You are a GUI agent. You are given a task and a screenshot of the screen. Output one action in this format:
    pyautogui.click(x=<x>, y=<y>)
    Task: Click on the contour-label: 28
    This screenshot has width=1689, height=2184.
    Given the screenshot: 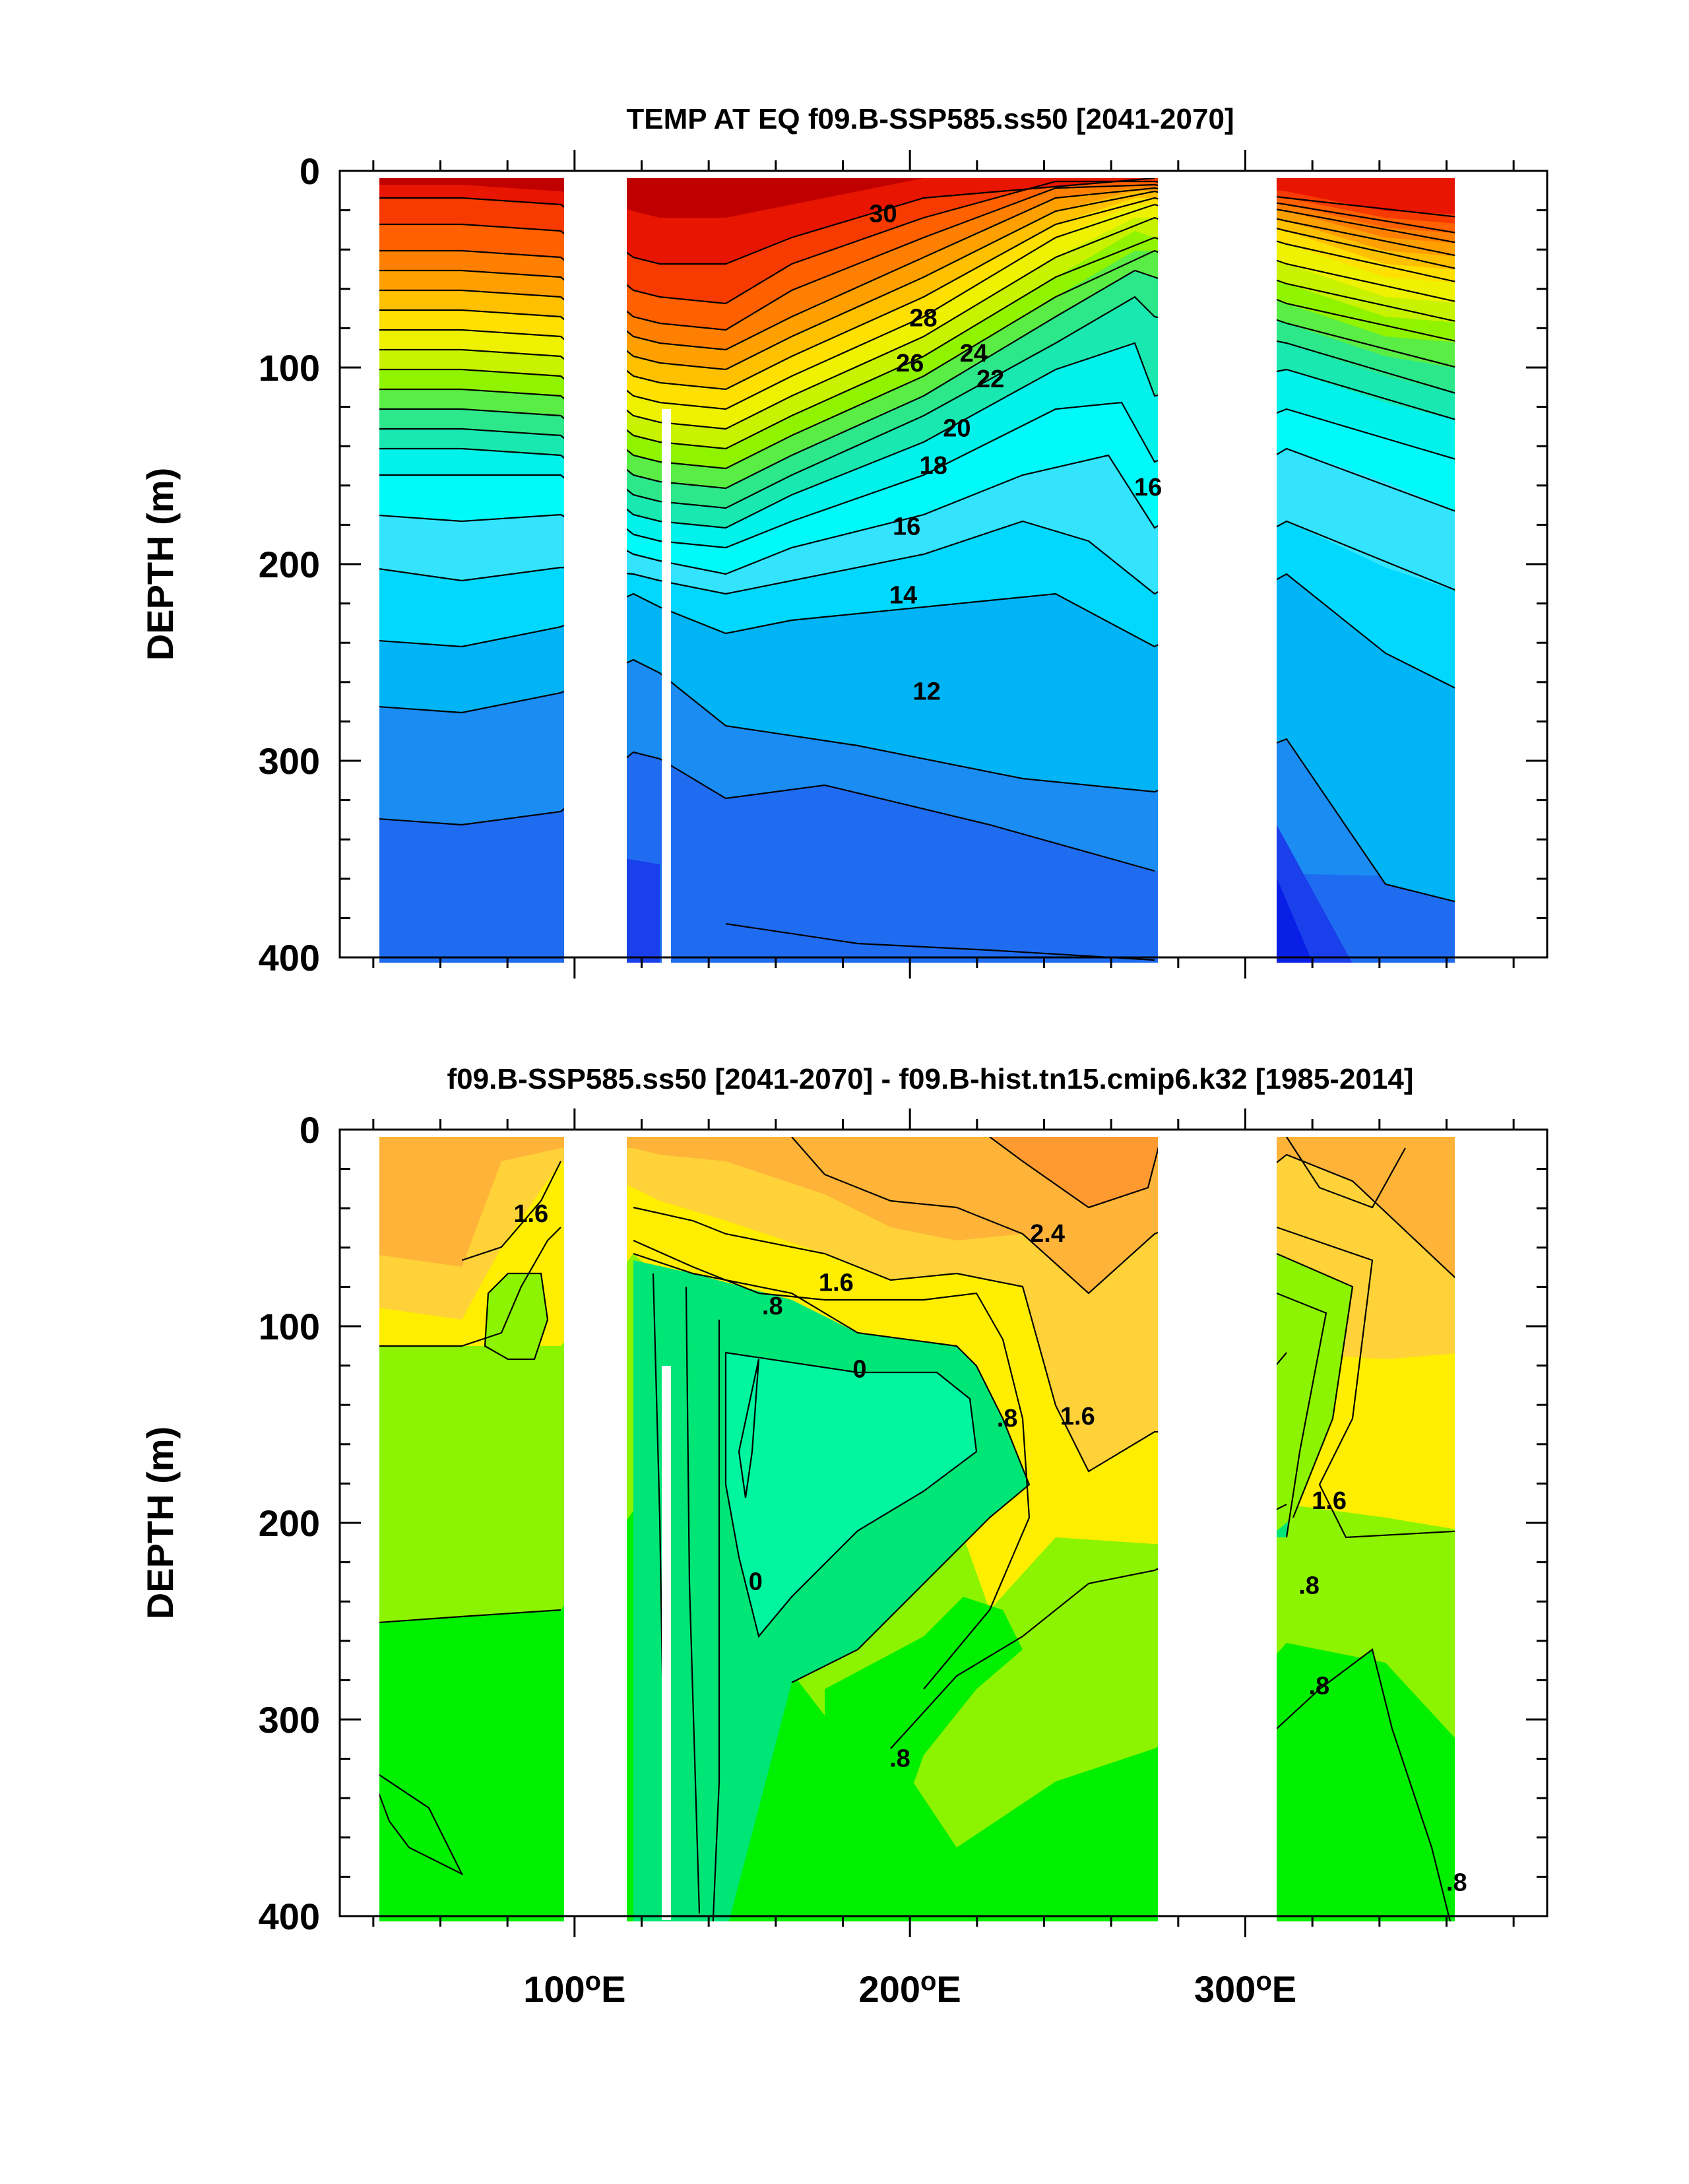 What is the action you would take?
    pyautogui.click(x=923, y=319)
    